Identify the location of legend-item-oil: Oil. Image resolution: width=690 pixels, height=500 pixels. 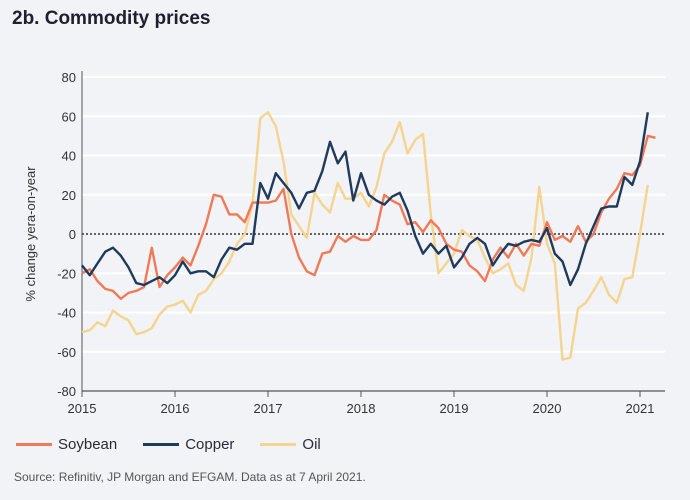
(290, 444).